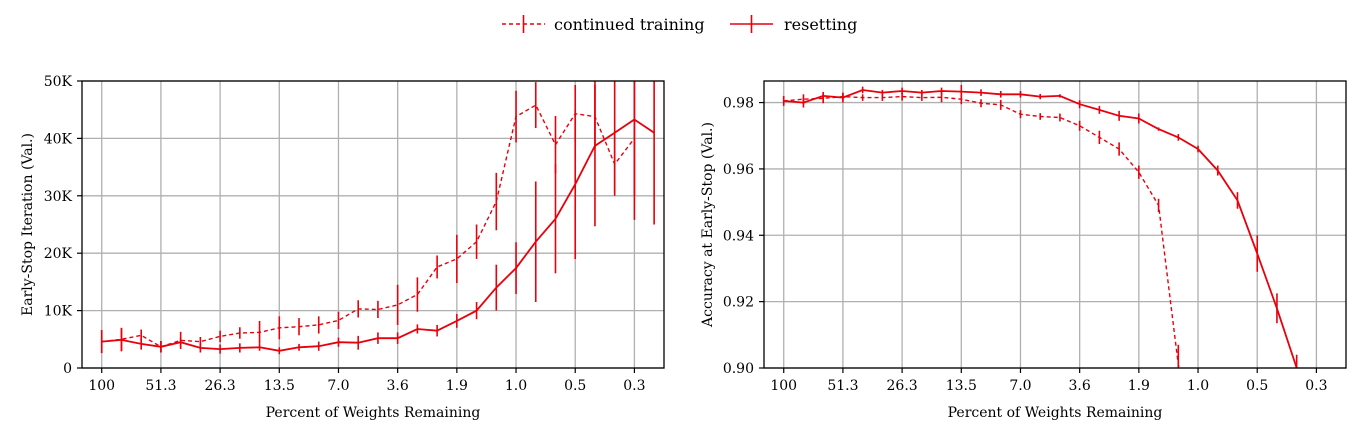 The width and height of the screenshot is (1359, 433). Describe the element at coordinates (820, 24) in the screenshot. I see `legend-resetting-label: resetting` at that location.